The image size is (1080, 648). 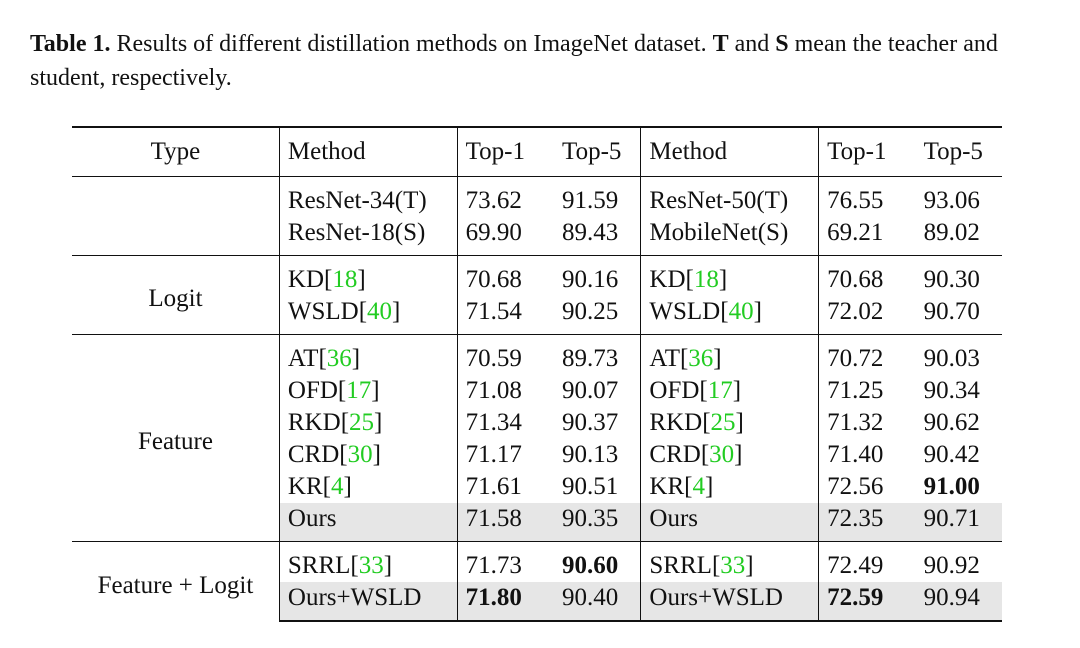 I want to click on caption-text-b: and, so click(x=752, y=44).